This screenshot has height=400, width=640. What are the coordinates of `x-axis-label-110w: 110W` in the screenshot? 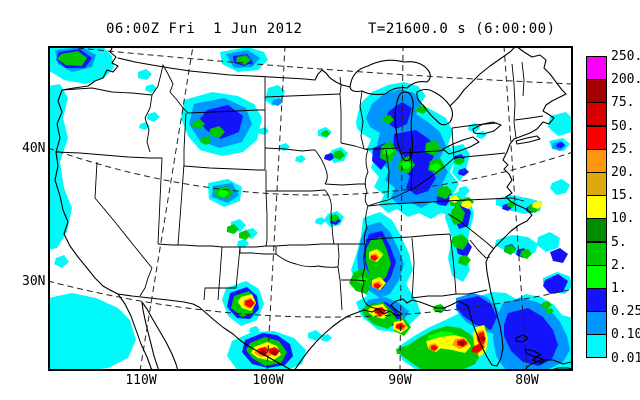 It's located at (141, 380).